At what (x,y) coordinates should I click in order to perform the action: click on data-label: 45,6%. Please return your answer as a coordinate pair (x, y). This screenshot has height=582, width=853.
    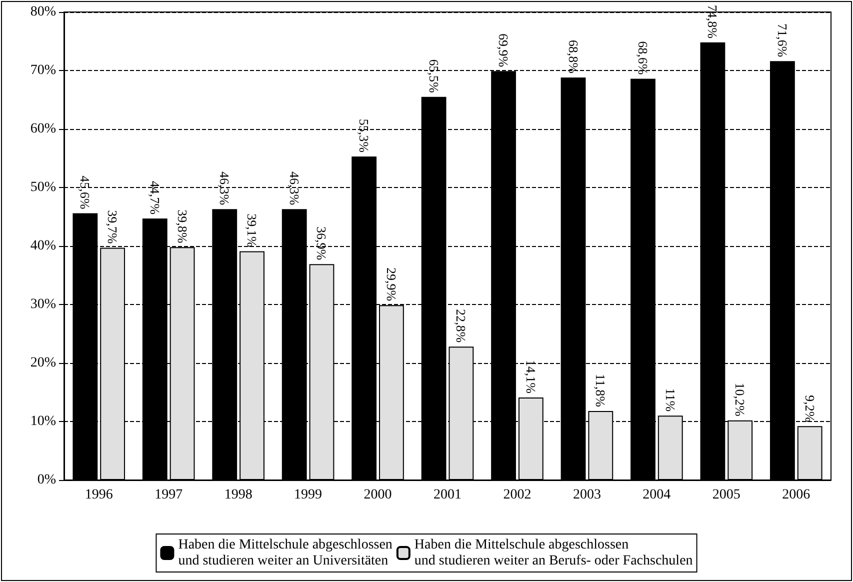
    Looking at the image, I should click on (85, 193).